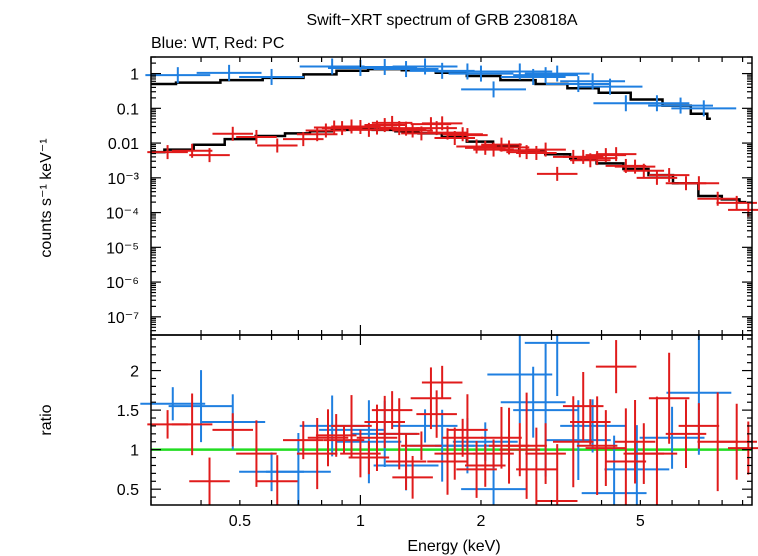  Describe the element at coordinates (217, 43) in the screenshot. I see `chart-subtitle: Blue: WT, Red: PC` at that location.